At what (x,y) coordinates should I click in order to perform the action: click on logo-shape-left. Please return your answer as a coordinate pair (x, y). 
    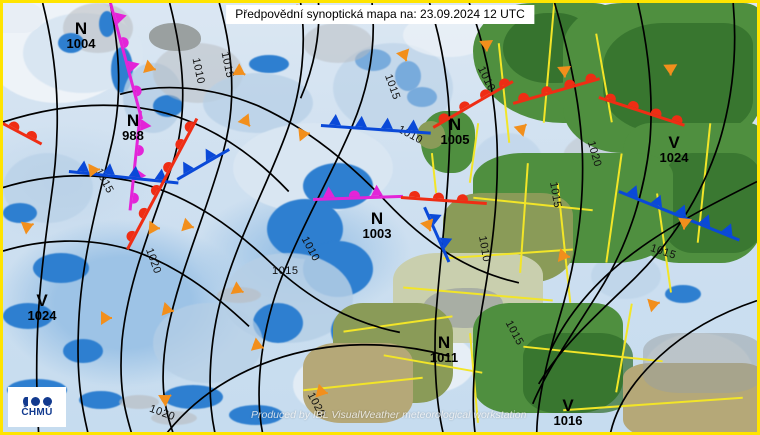
    Looking at the image, I should click on (25, 401).